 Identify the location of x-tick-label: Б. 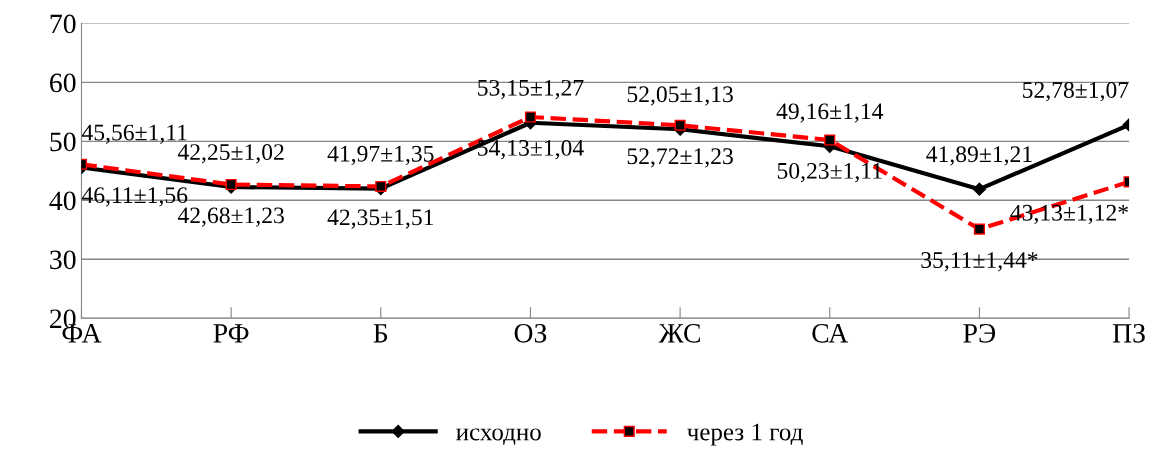
(380, 333).